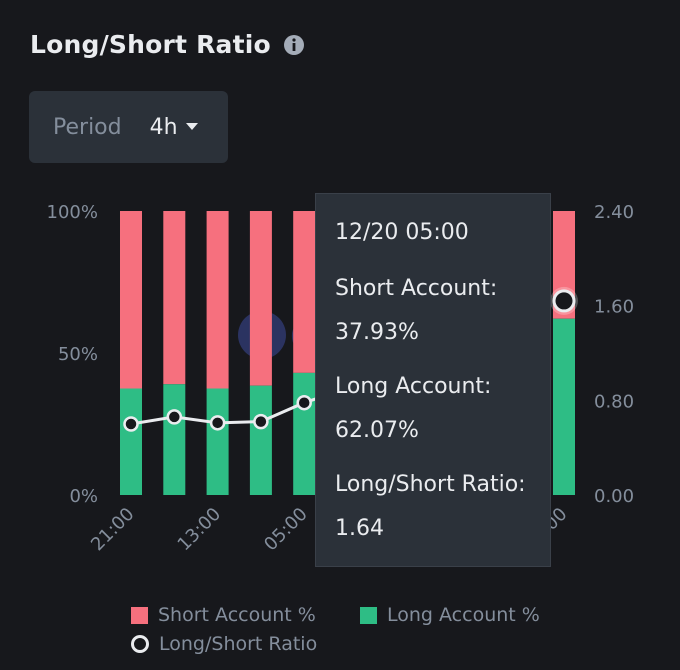  I want to click on right-tick-label: 0.80, so click(614, 401).